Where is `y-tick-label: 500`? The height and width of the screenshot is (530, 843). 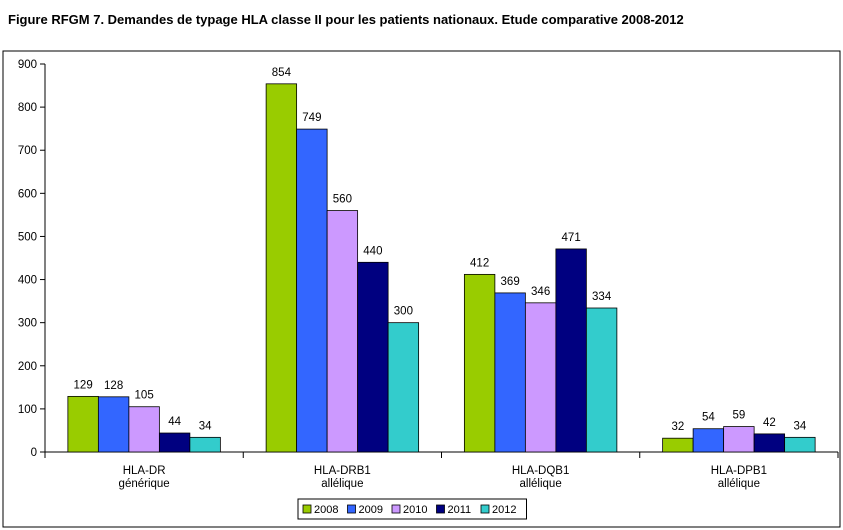 y-tick-label: 500 is located at coordinates (27, 237).